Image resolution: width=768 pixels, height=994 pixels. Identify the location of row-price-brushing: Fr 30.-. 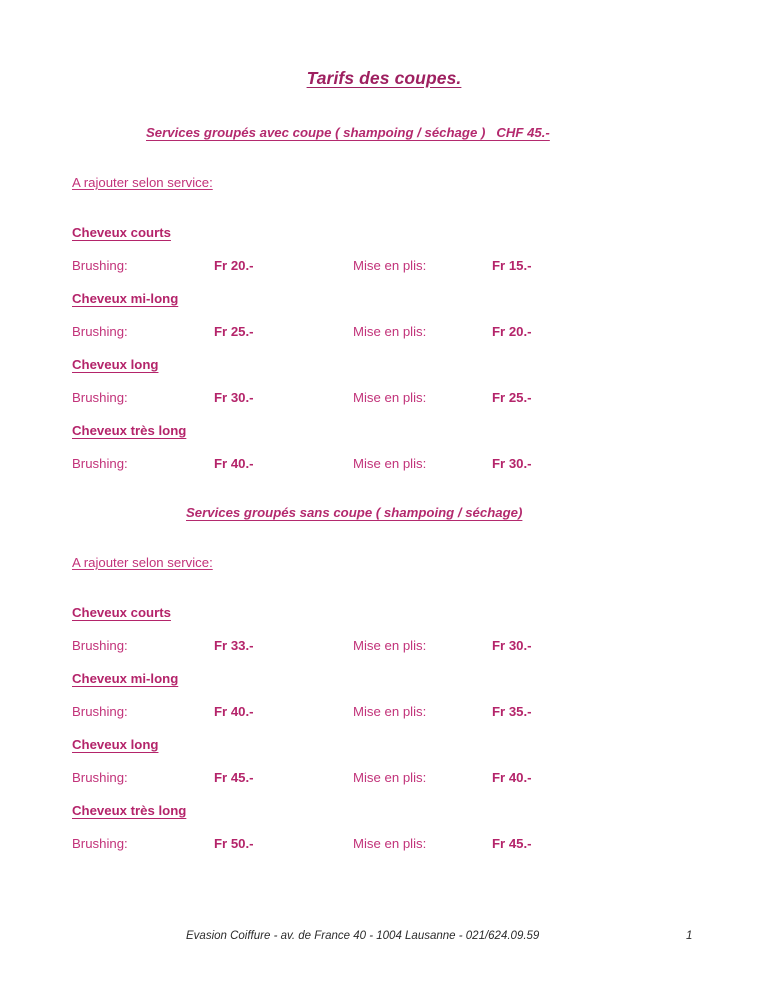
(234, 397).